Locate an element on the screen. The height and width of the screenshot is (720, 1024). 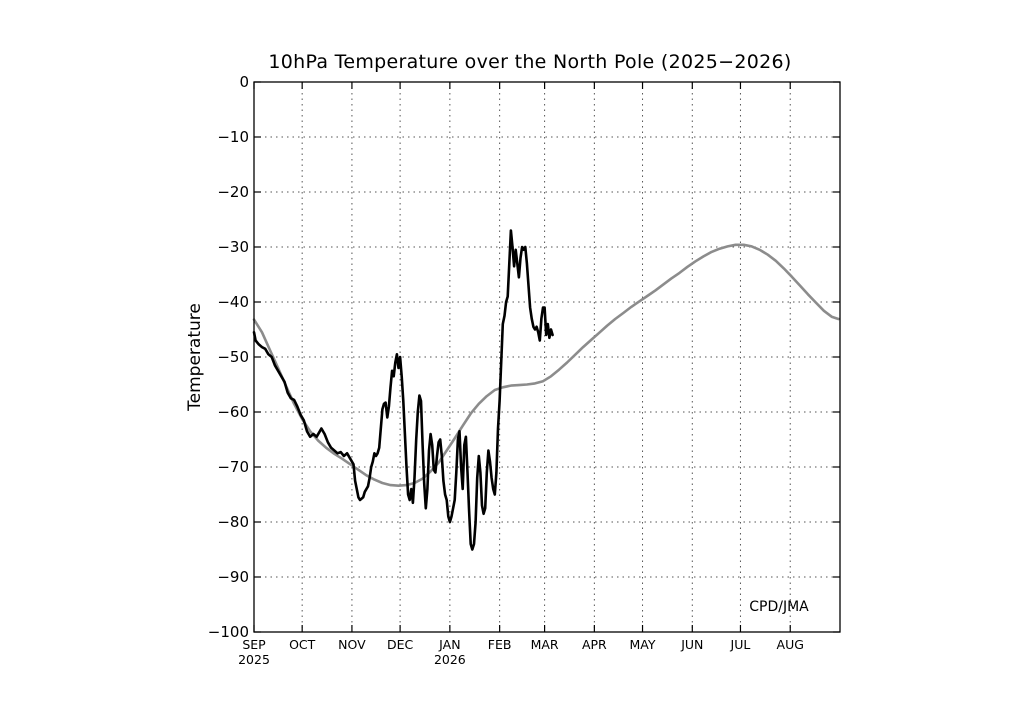
y-tick-label: −80 is located at coordinates (233, 522).